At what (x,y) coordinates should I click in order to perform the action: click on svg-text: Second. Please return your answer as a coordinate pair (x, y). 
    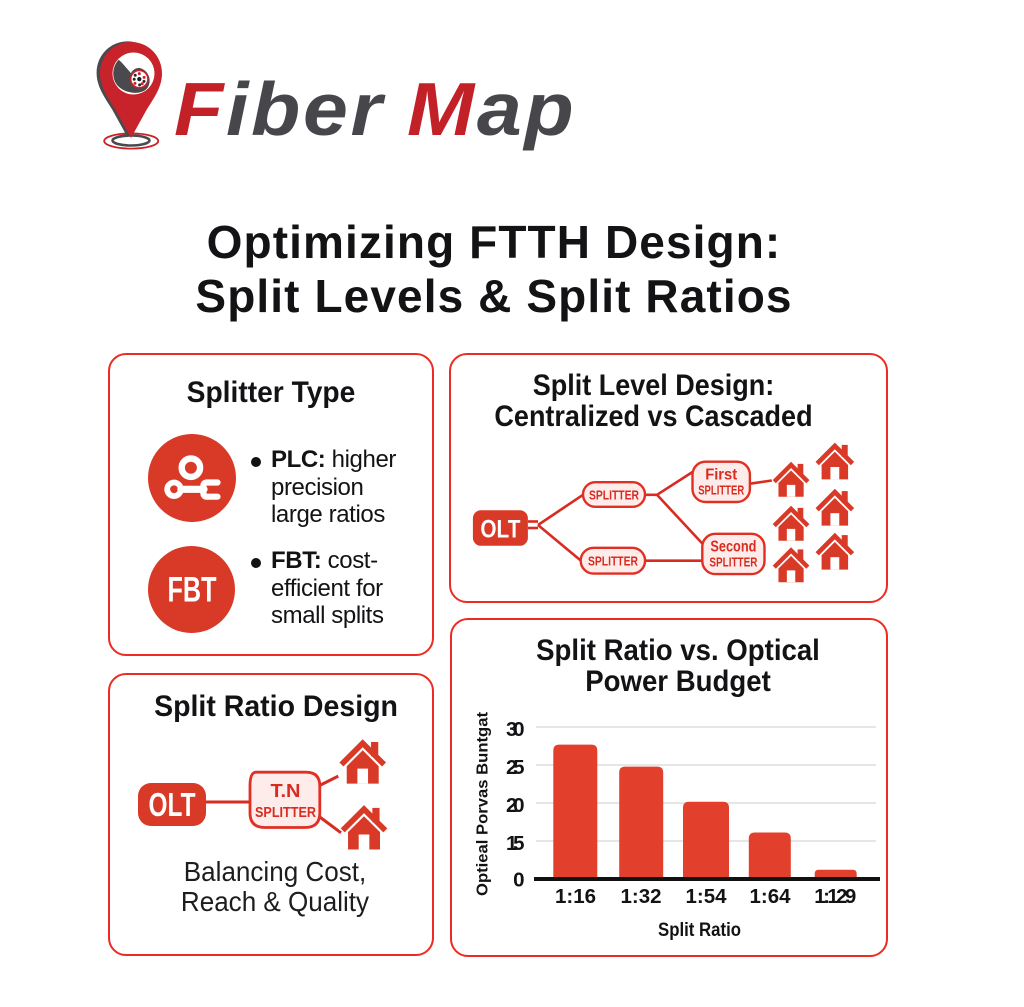
    Looking at the image, I should click on (733, 547).